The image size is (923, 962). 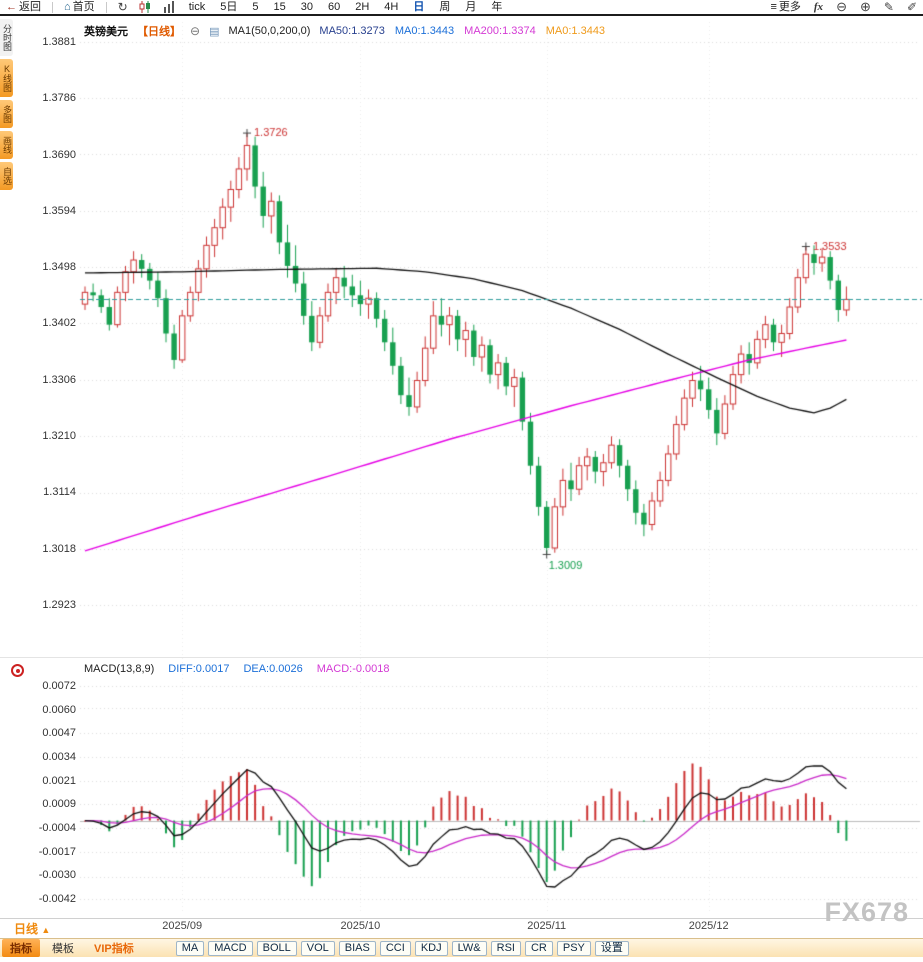 I want to click on toolbar-right-group: ≡ 更多 fx ⊖ ⊕ ✎ ✐, so click(x=843, y=7).